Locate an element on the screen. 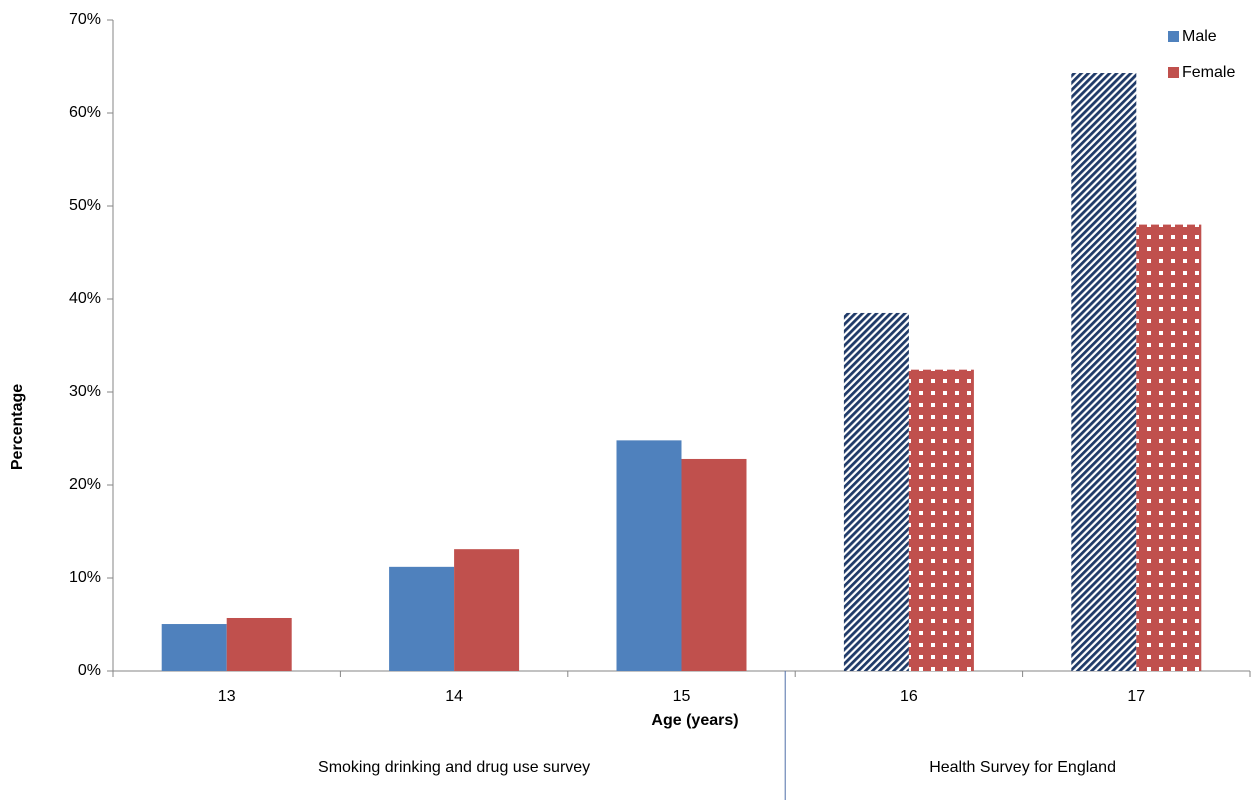 Image resolution: width=1255 pixels, height=800 pixels. y-tick-label: 20% is located at coordinates (85, 484).